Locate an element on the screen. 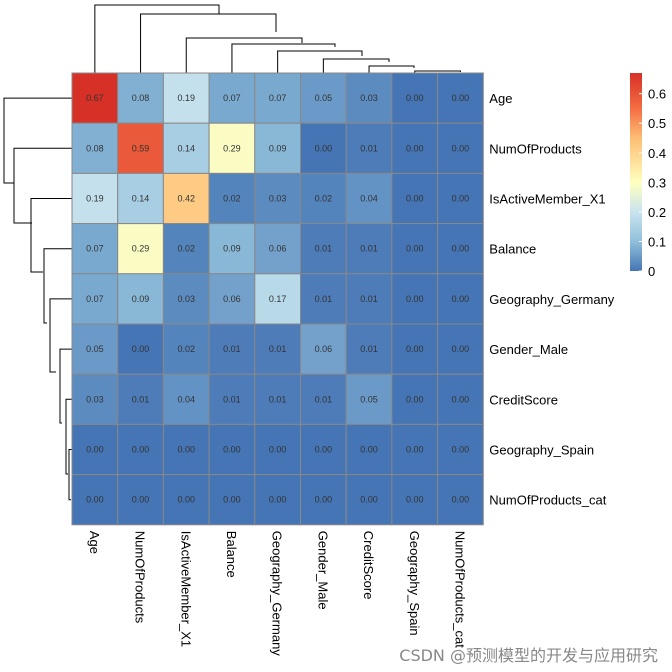 The image size is (672, 672). row-label: CreditScore is located at coordinates (523, 399).